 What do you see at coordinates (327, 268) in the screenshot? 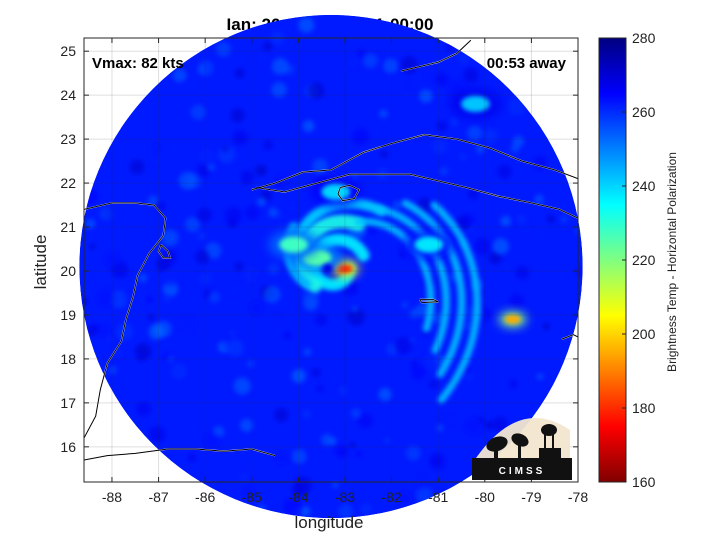
I see `storm-eye` at bounding box center [327, 268].